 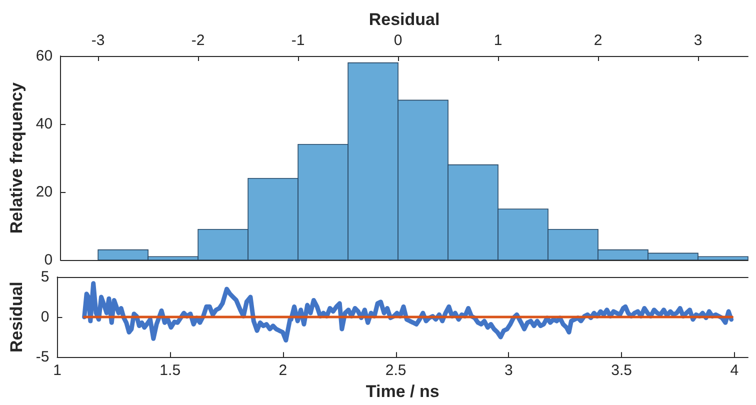 I want to click on y-axis-title: Relative frequency, so click(x=16, y=158).